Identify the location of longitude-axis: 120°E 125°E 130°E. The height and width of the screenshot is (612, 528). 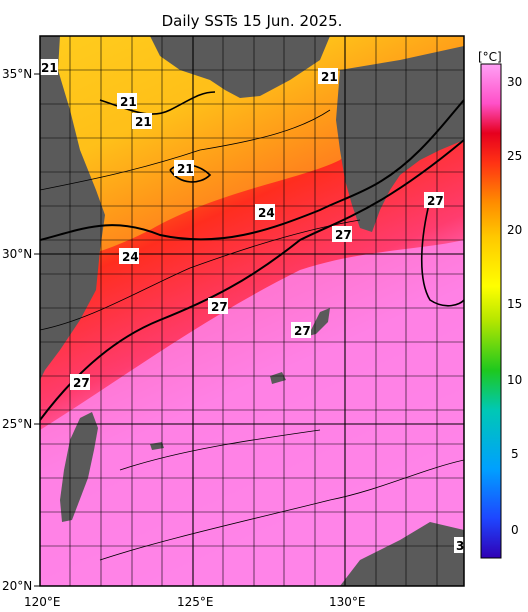
(195, 602).